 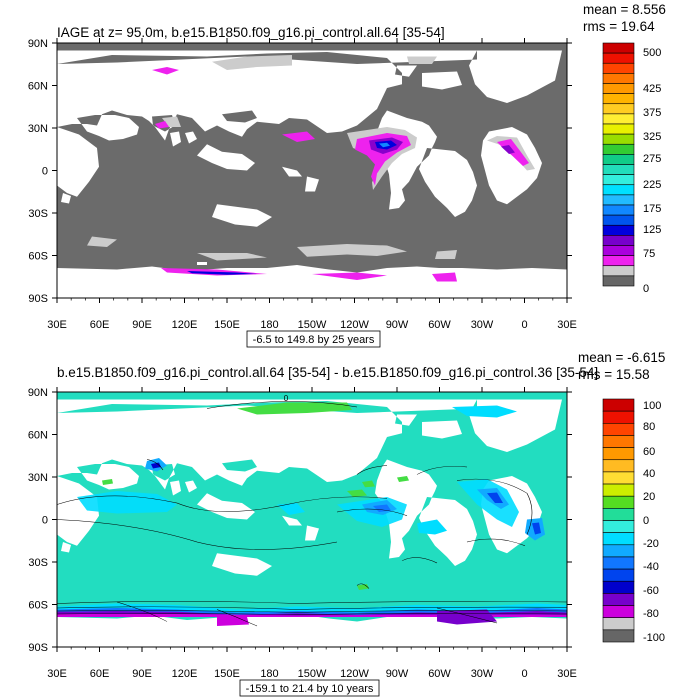 I want to click on colorbar-label: 125, so click(x=652, y=230).